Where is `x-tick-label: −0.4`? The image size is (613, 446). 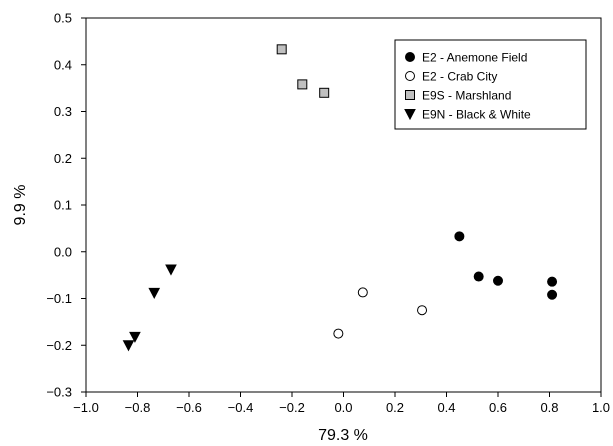 x-tick-label: −0.4 is located at coordinates (241, 407).